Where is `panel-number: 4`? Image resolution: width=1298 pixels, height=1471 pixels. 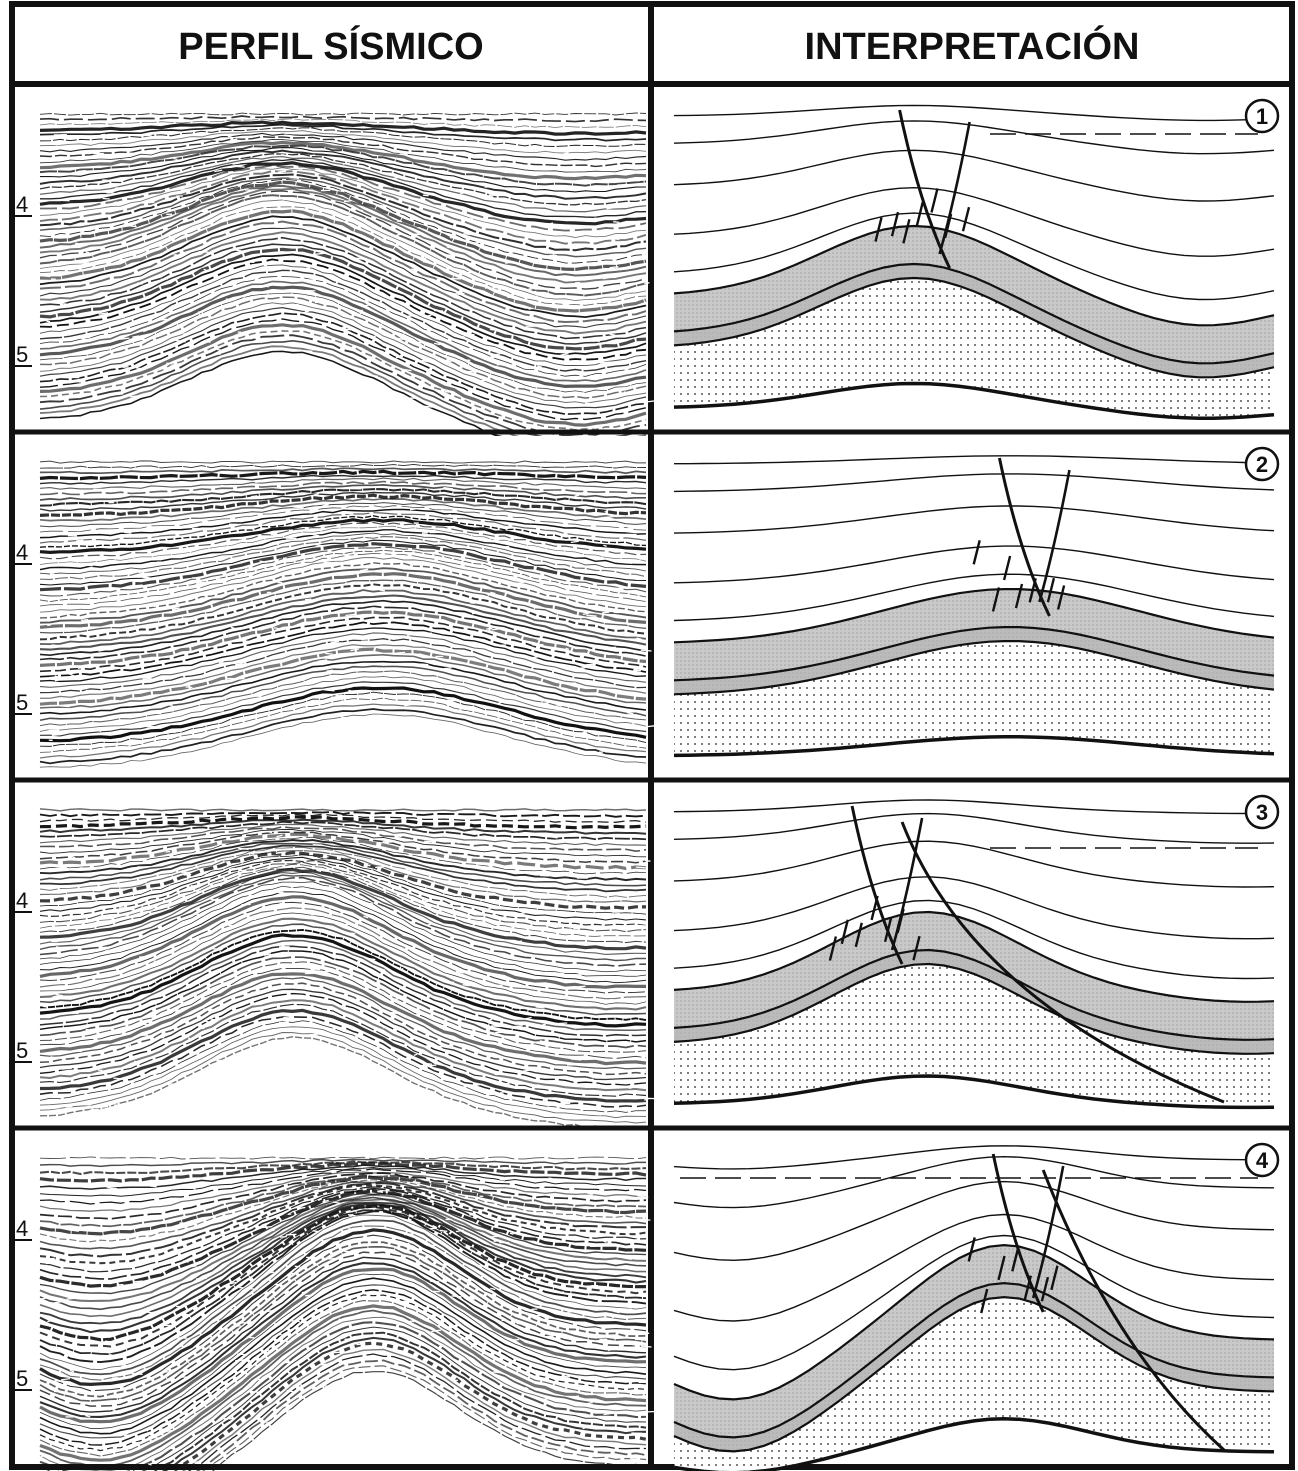 panel-number: 4 is located at coordinates (1262, 1160).